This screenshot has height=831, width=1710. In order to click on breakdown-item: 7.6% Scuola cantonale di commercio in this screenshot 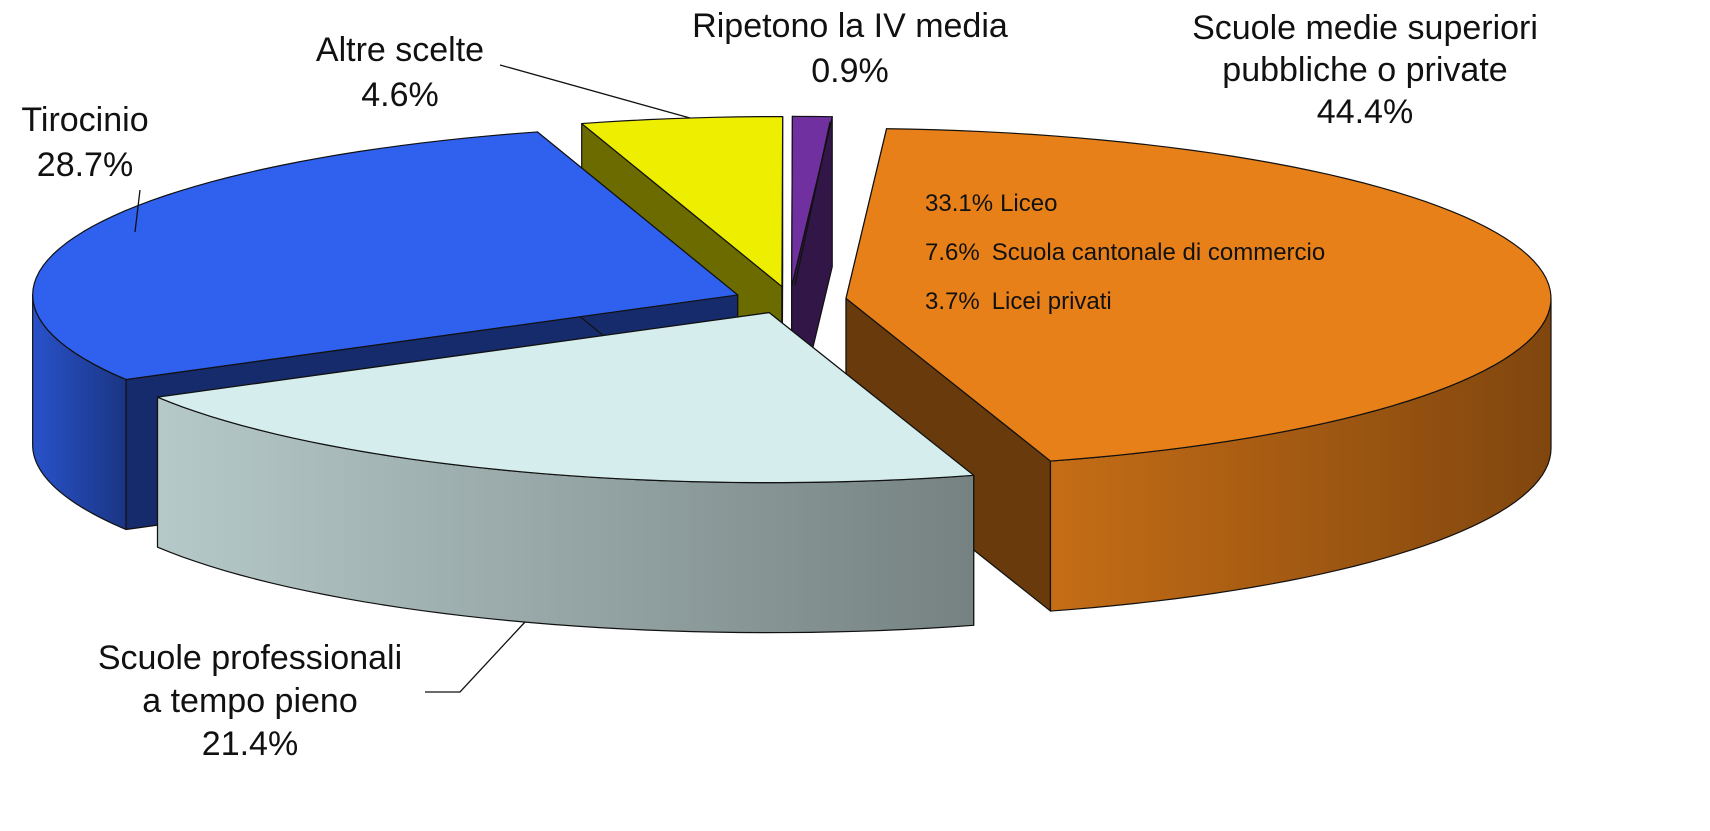, I will do `click(1125, 252)`.